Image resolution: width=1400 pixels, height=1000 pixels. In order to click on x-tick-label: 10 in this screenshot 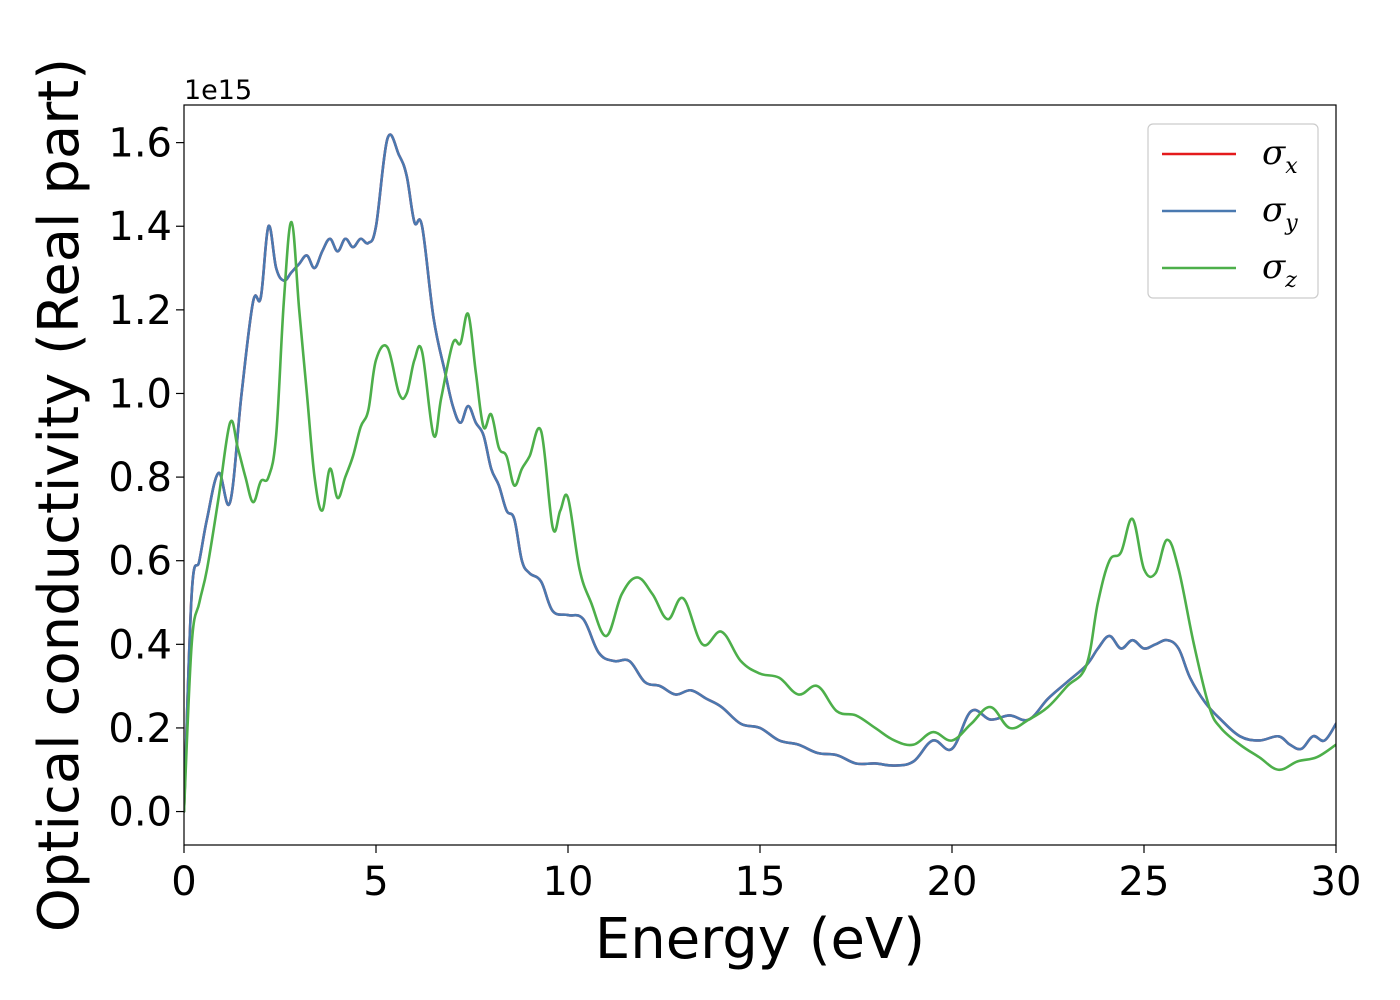, I will do `click(568, 882)`.